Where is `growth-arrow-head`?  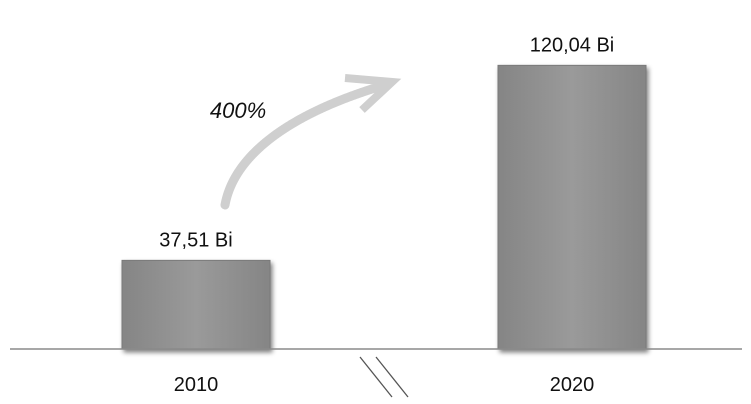 growth-arrow-head is located at coordinates (373, 93).